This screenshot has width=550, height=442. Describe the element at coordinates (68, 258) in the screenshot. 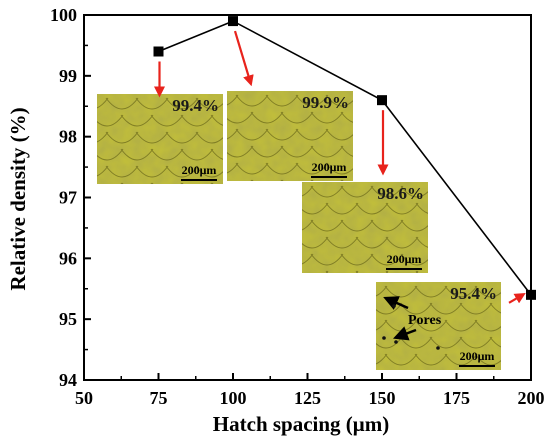

I see `y-tick-label: 96` at that location.